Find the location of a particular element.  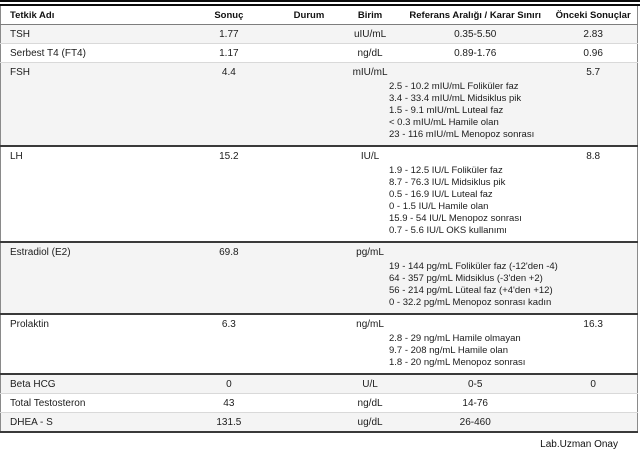

reference-range-line: < 0.3 mIU/mL Hamile olan is located at coordinates (444, 122).